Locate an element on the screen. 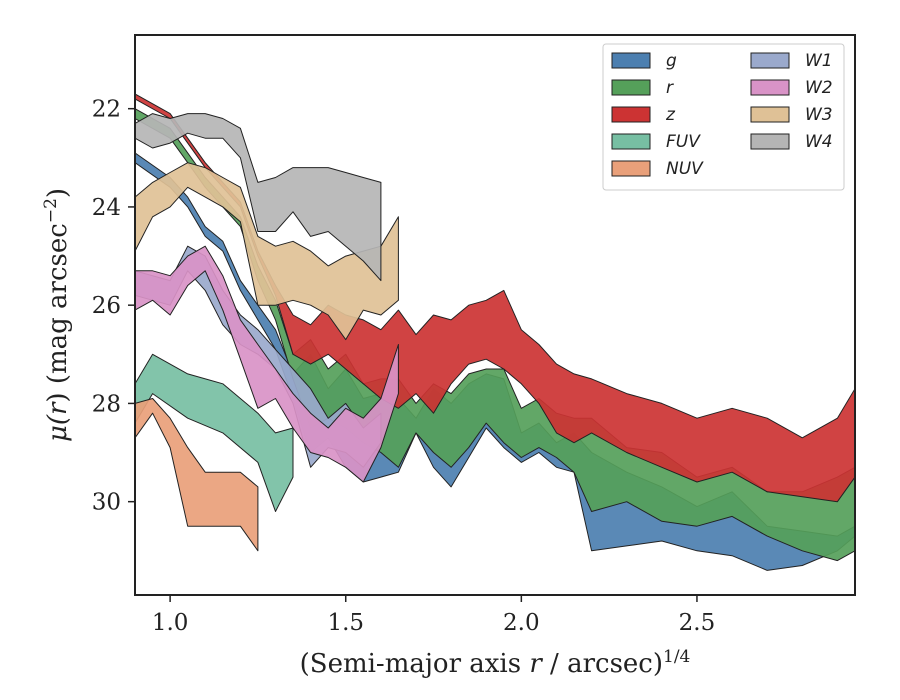 The width and height of the screenshot is (900, 700). legend-label-r: r is located at coordinates (670, 88).